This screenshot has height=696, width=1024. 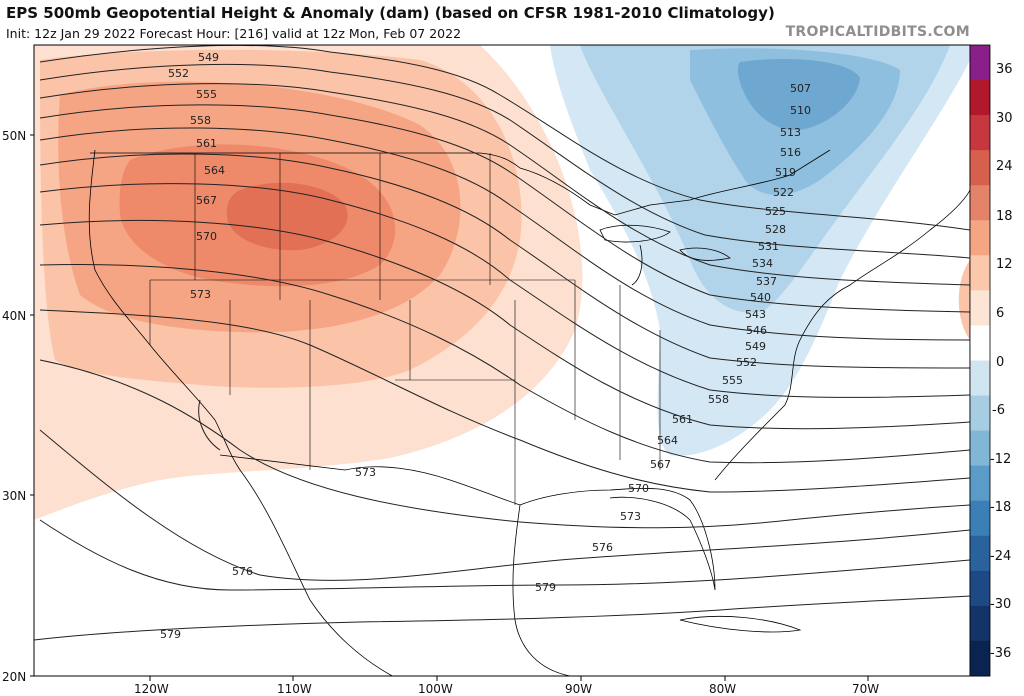 What do you see at coordinates (842, 335) in the screenshot?
I see `east-coastline` at bounding box center [842, 335].